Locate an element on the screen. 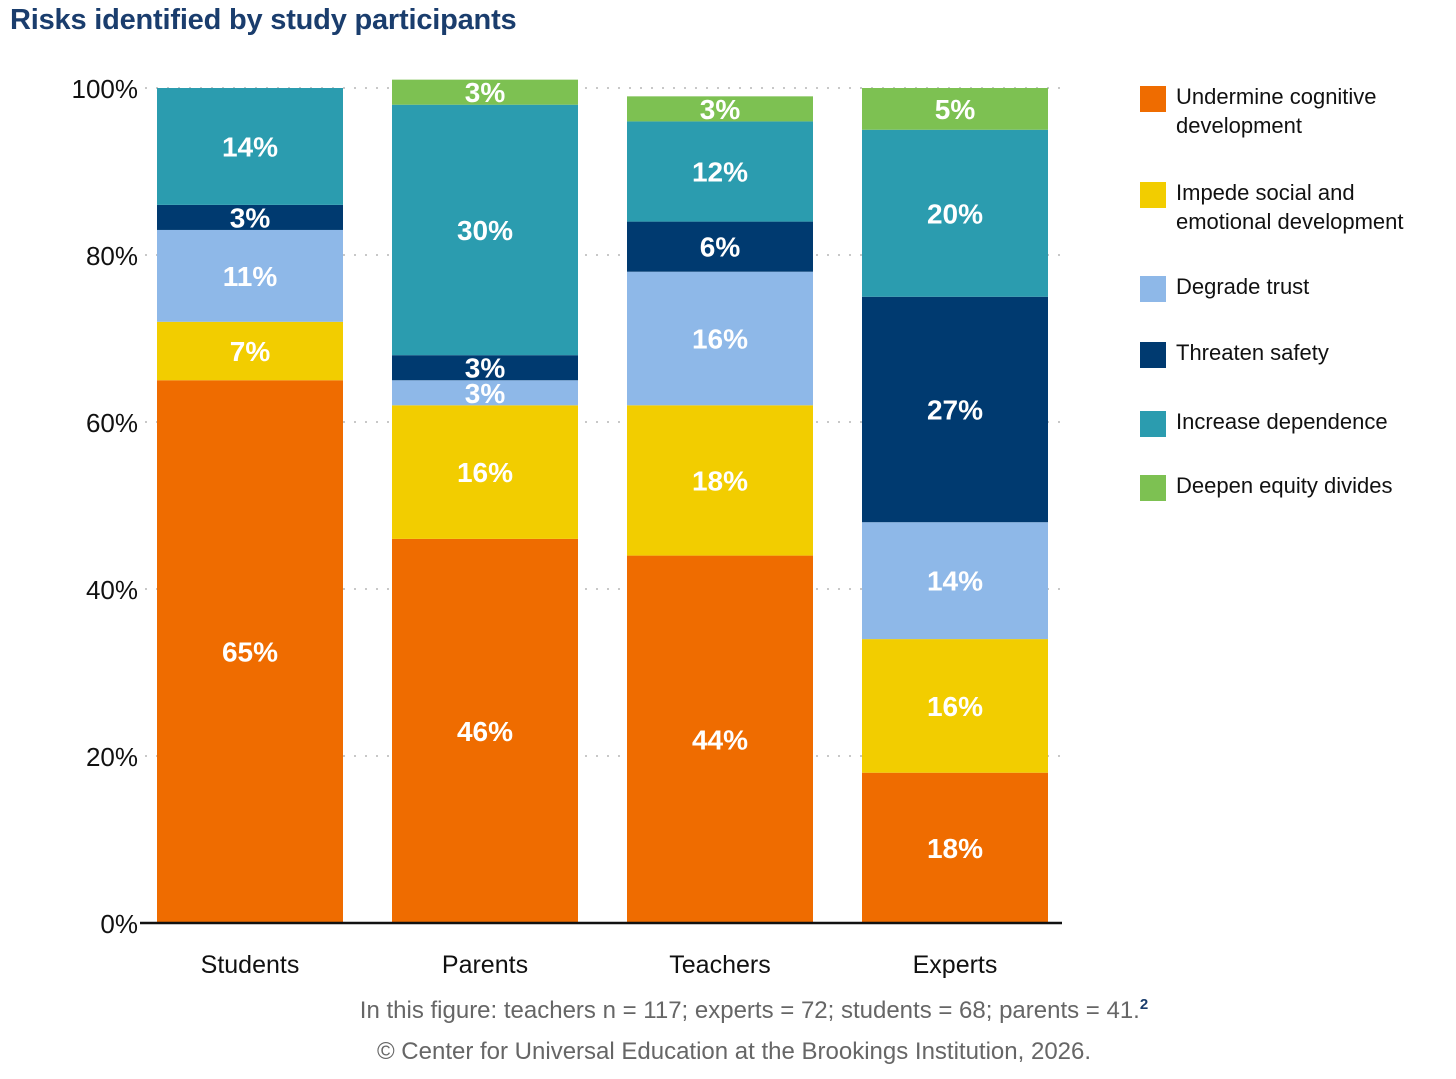 This screenshot has width=1456, height=1079. legend-label: Impede social and emotional development is located at coordinates (1290, 207).